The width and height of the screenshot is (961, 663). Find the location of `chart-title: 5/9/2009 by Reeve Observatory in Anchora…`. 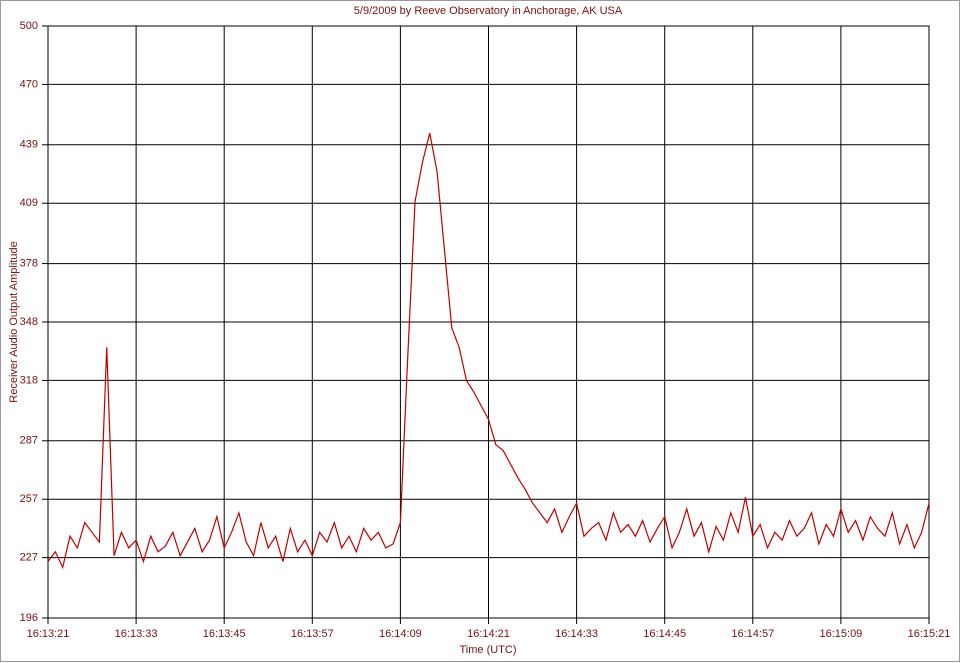

chart-title: 5/9/2009 by Reeve Observatory in Anchora… is located at coordinates (488, 11).